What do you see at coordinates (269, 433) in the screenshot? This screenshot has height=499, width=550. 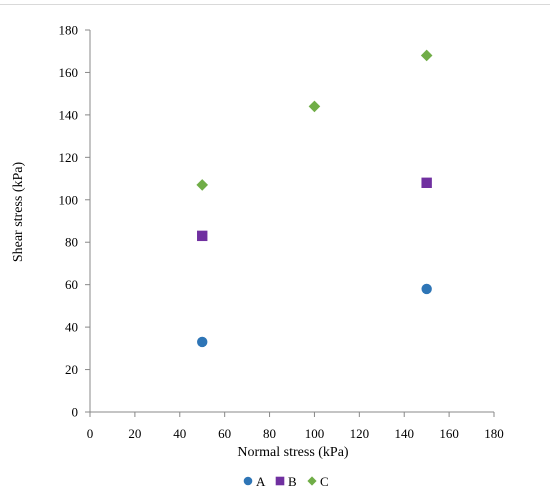 I see `x-tick-label: 80` at bounding box center [269, 433].